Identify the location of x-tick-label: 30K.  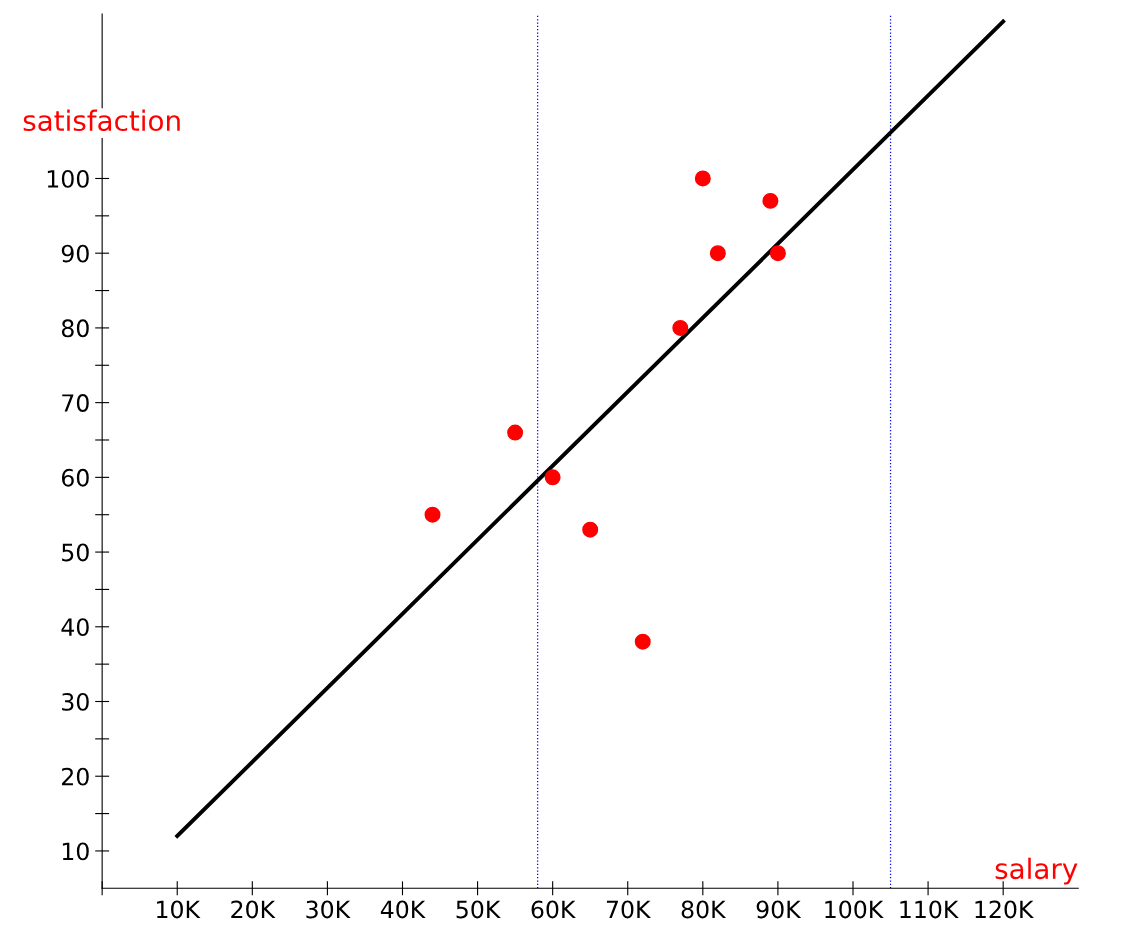
(328, 909).